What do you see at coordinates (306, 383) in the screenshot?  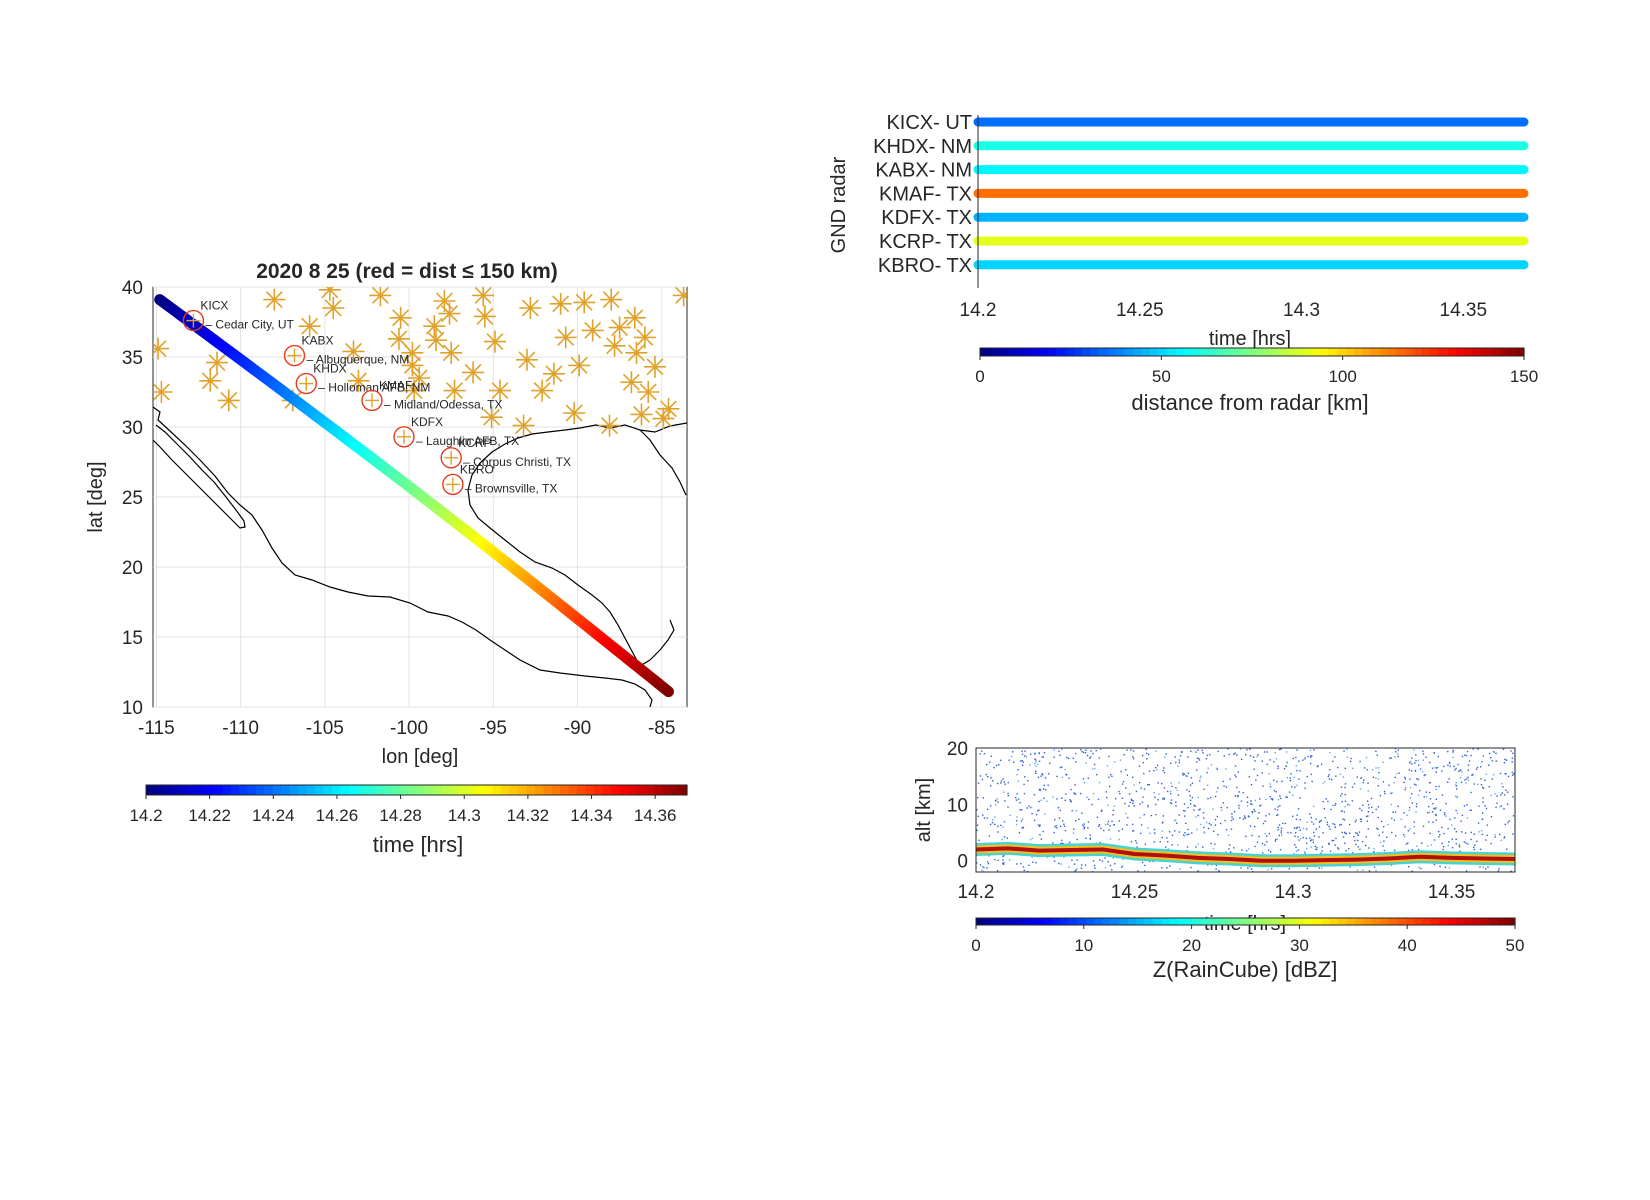 I see `radar-range-ring` at bounding box center [306, 383].